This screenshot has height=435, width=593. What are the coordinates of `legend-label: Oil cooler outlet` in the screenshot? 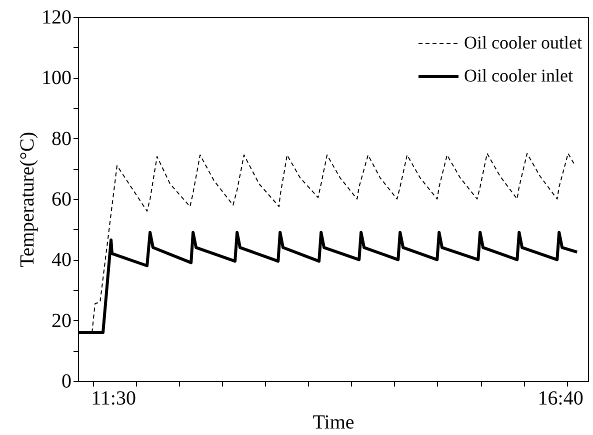 It's located at (523, 42).